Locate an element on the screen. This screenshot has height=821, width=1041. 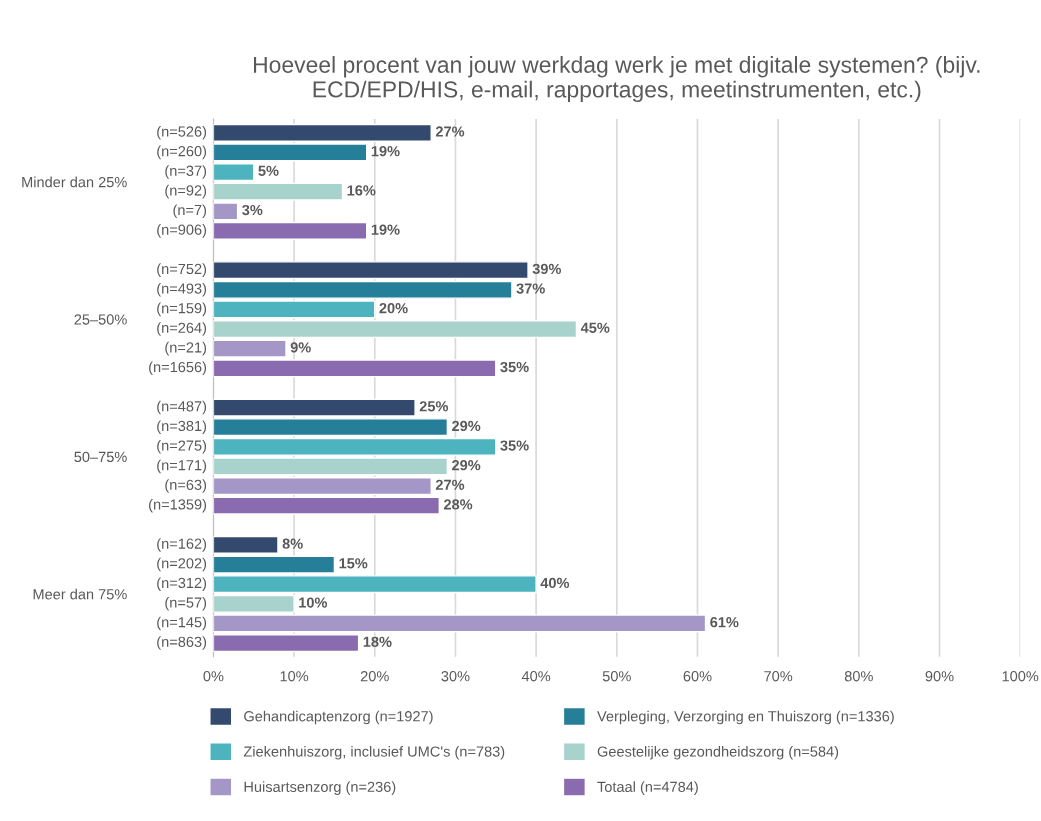
data-label: 37% is located at coordinates (530, 288).